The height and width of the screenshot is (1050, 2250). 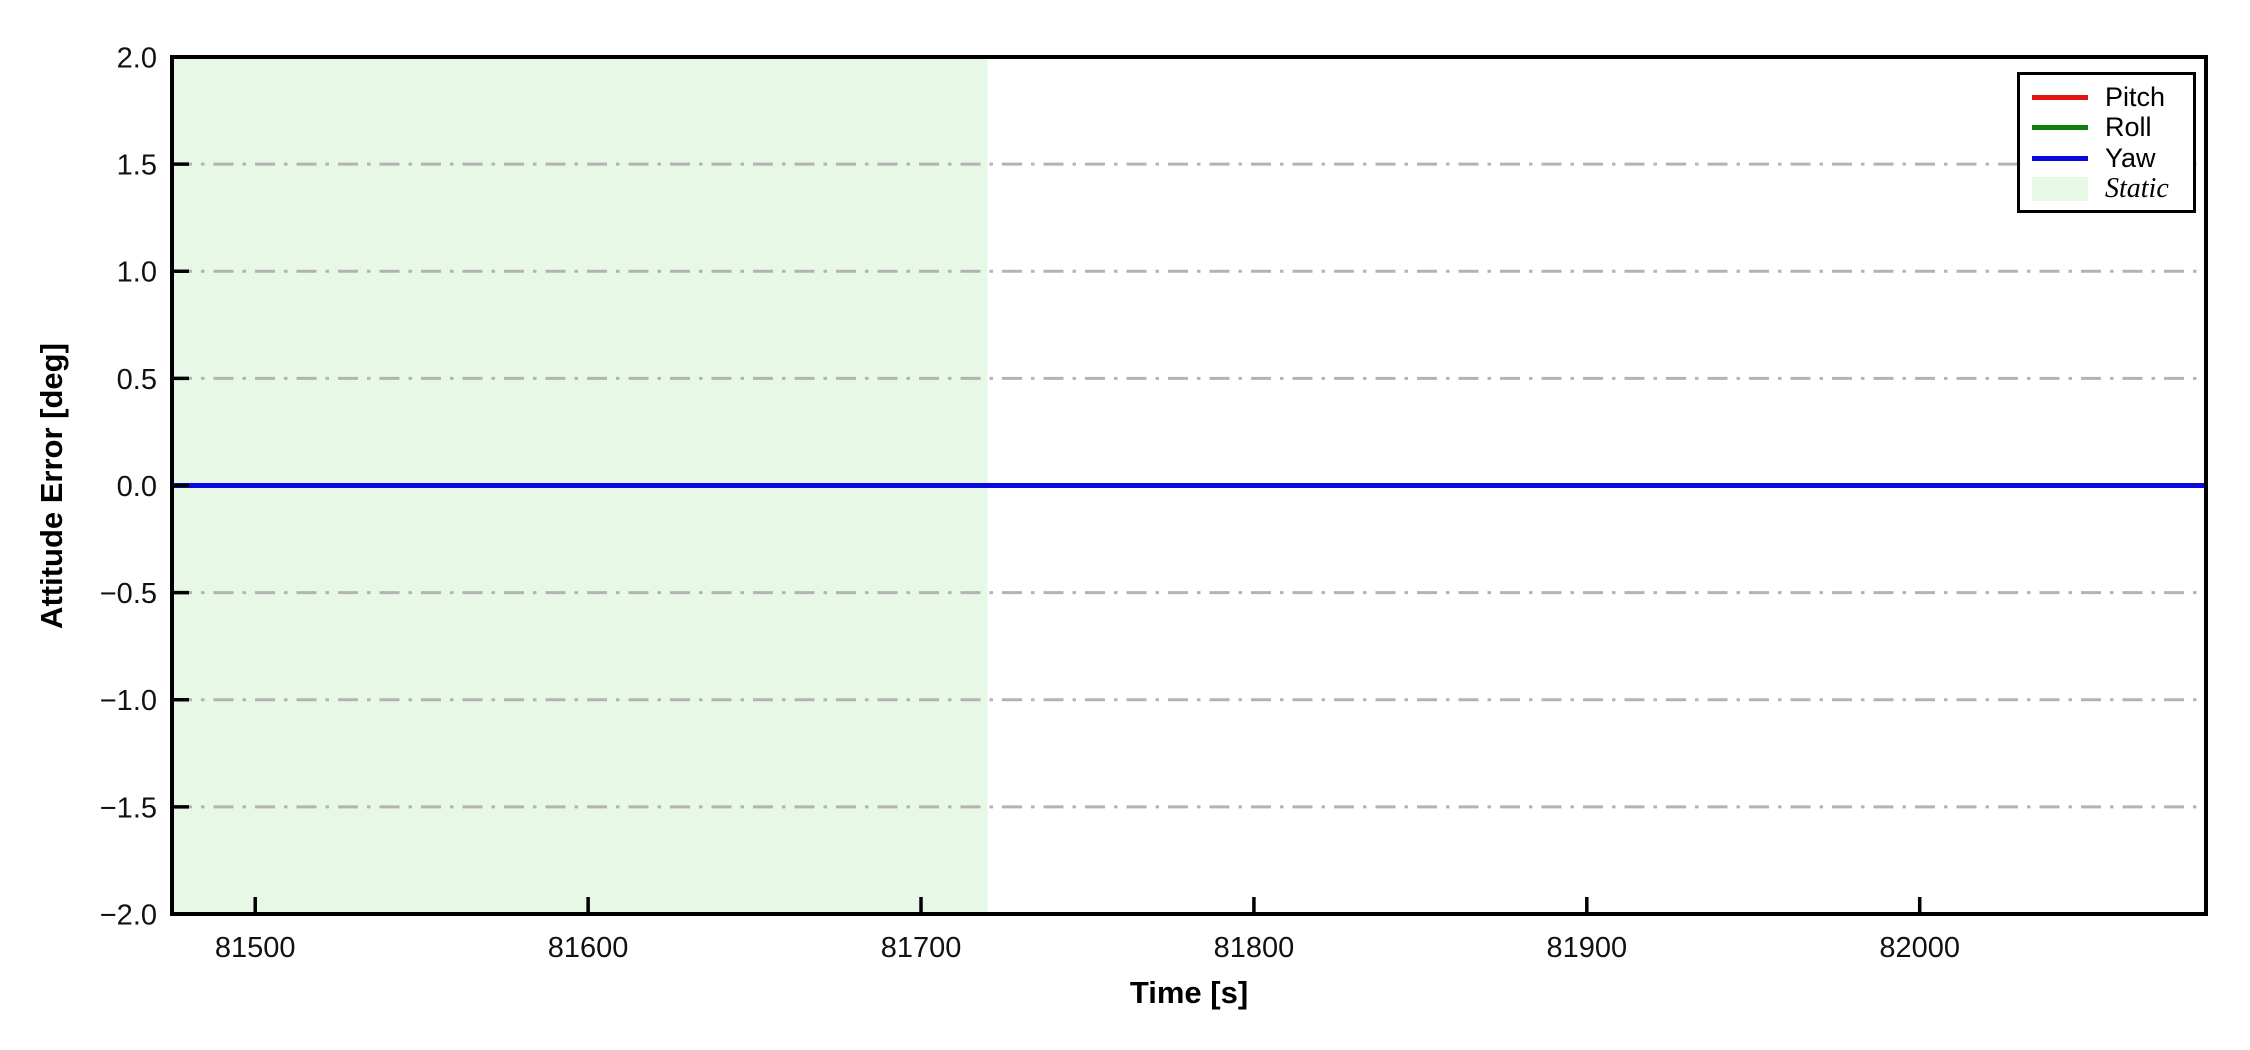 What do you see at coordinates (1919, 948) in the screenshot?
I see `x-tick-label: 82000` at bounding box center [1919, 948].